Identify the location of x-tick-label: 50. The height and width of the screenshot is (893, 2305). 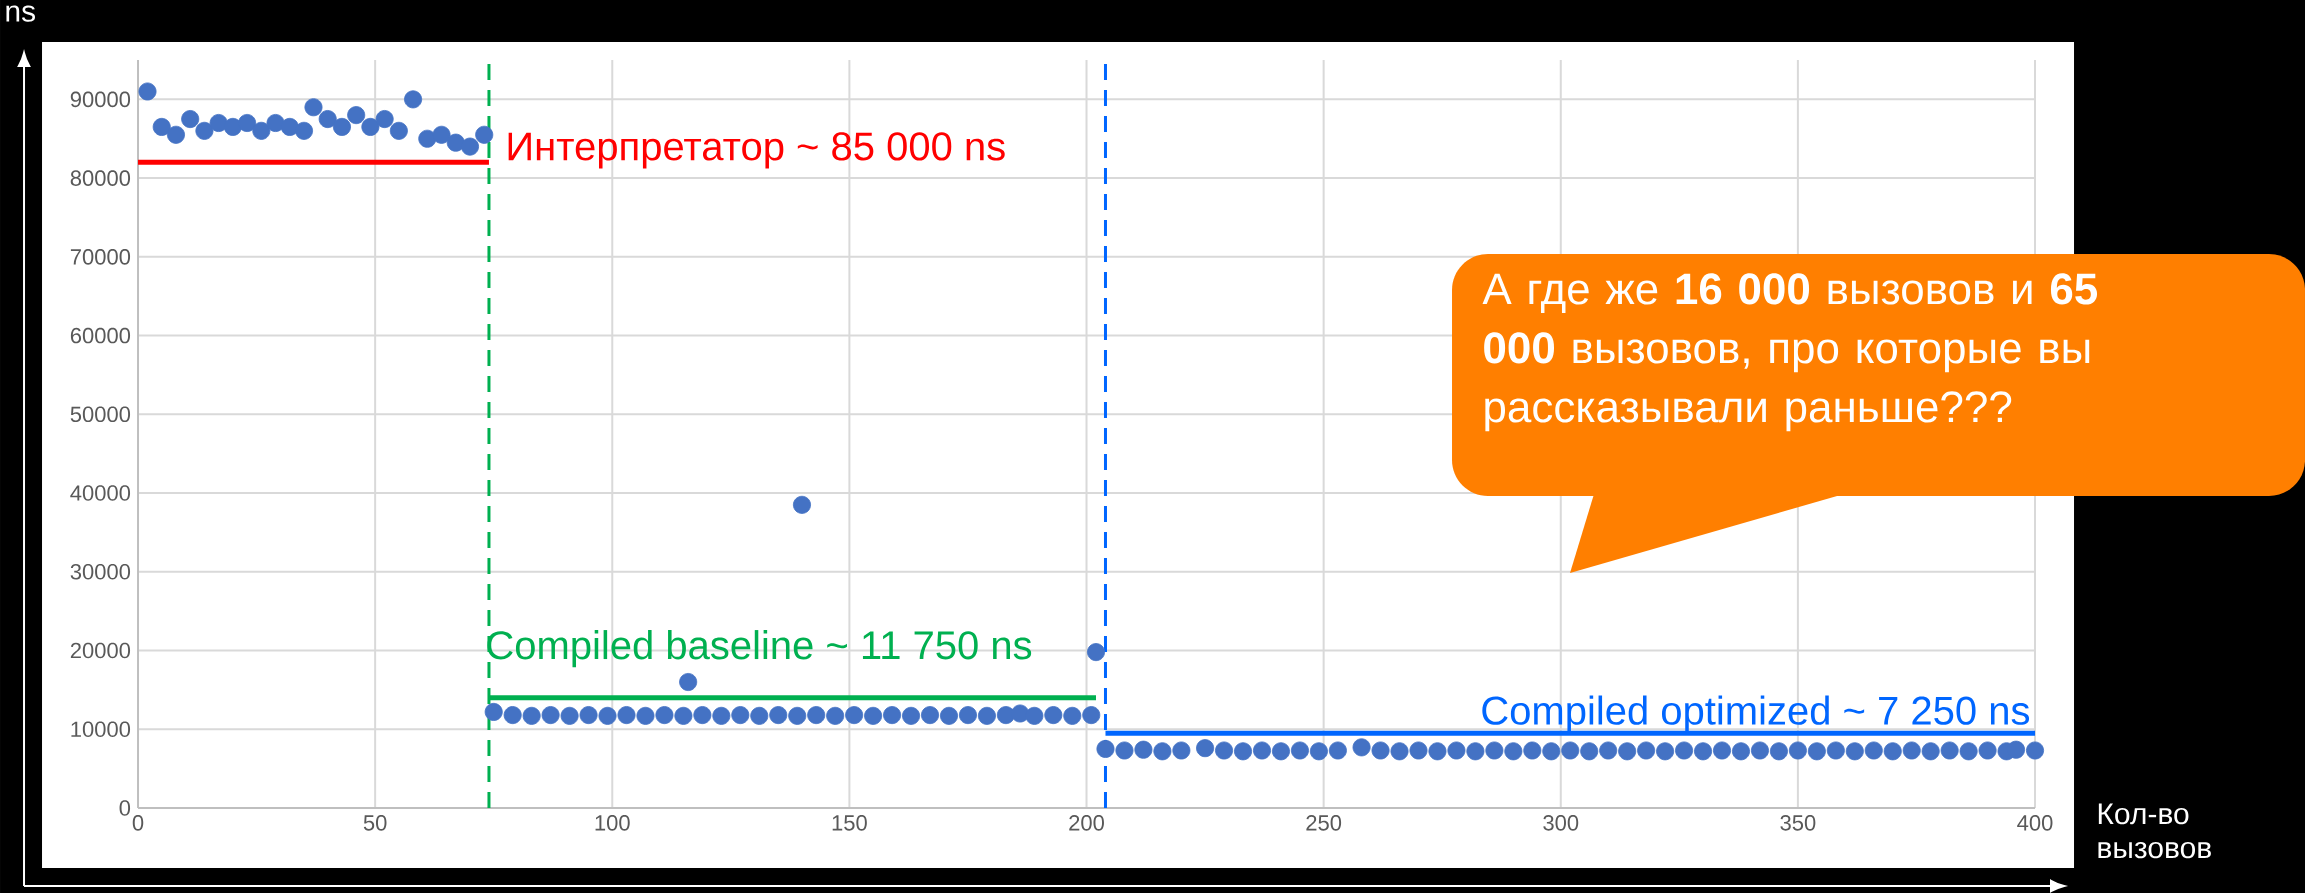
(375, 823).